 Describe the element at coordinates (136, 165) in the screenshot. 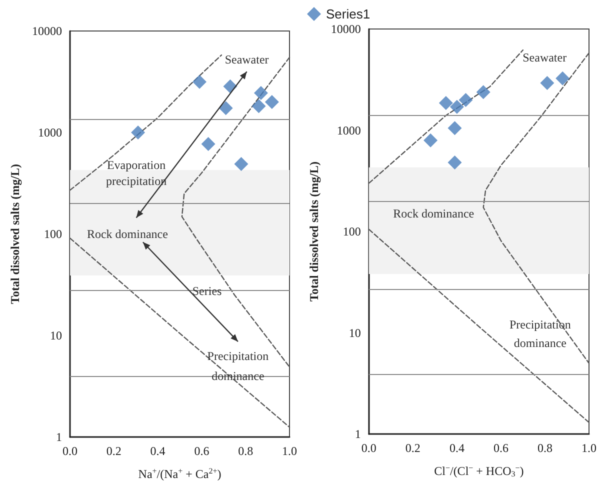

I see `annotation: Evaporation` at that location.